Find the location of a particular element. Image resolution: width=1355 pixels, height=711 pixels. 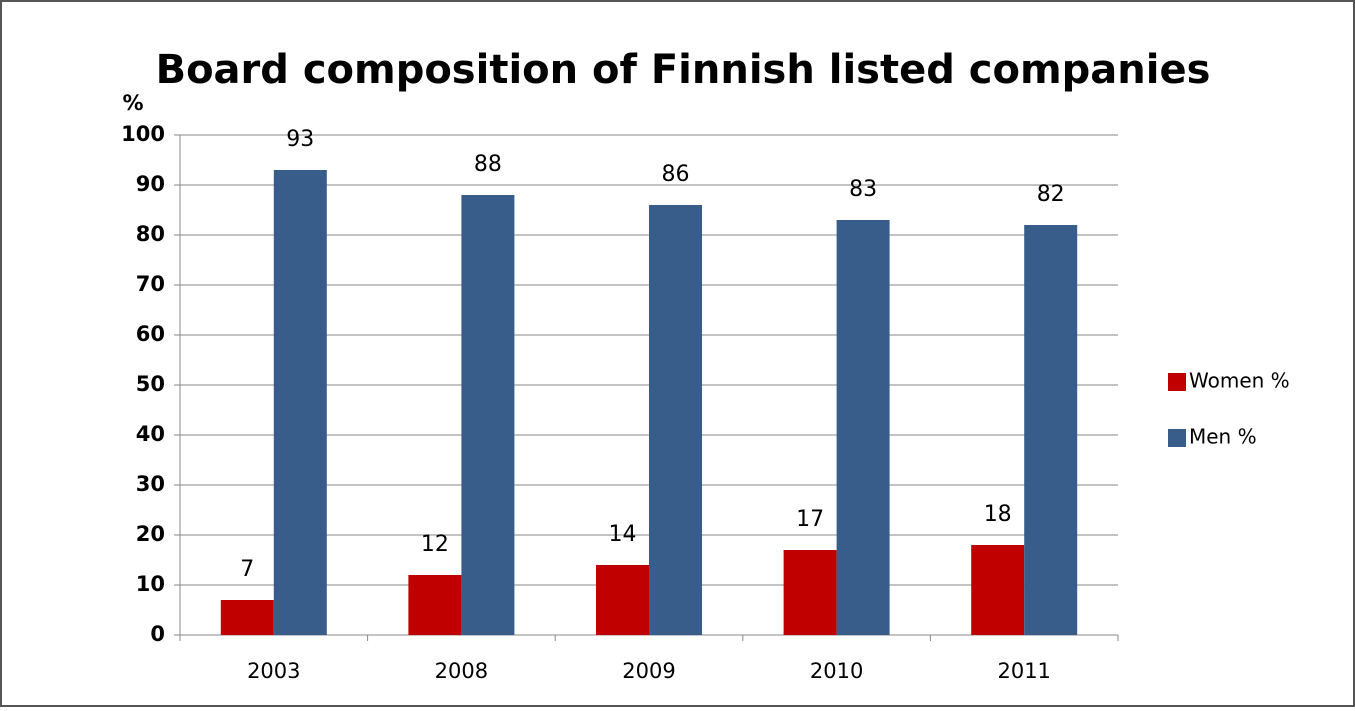

data-label: 14 is located at coordinates (623, 534).